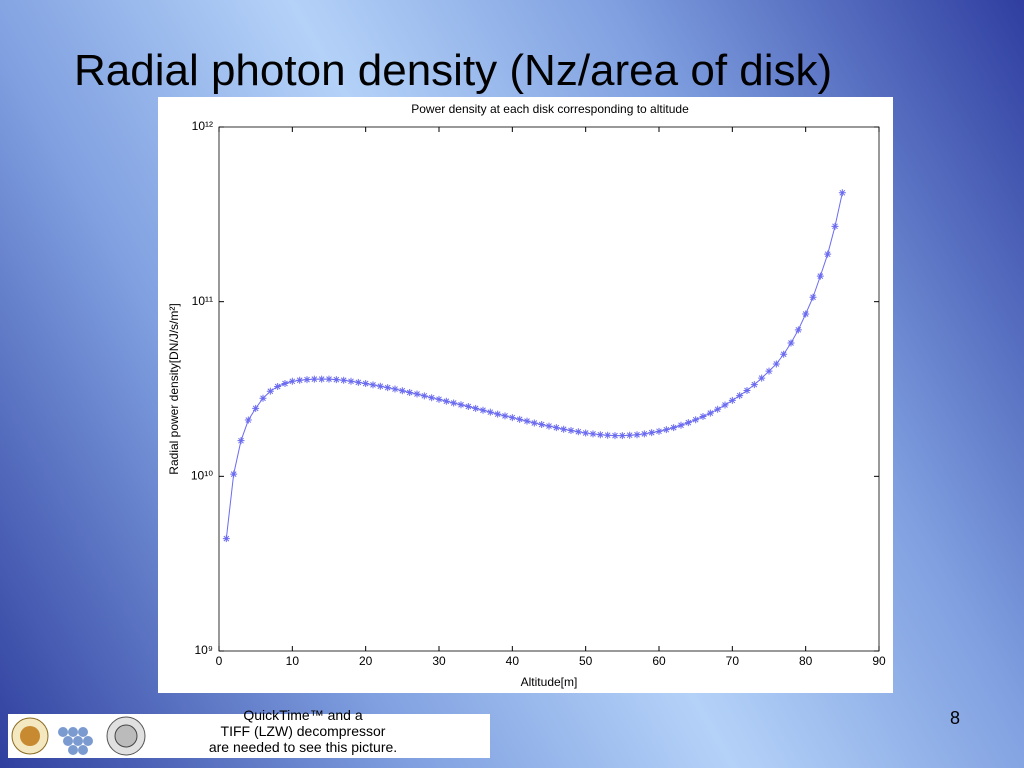  What do you see at coordinates (513, 661) in the screenshot?
I see `x-tick-label: 40` at bounding box center [513, 661].